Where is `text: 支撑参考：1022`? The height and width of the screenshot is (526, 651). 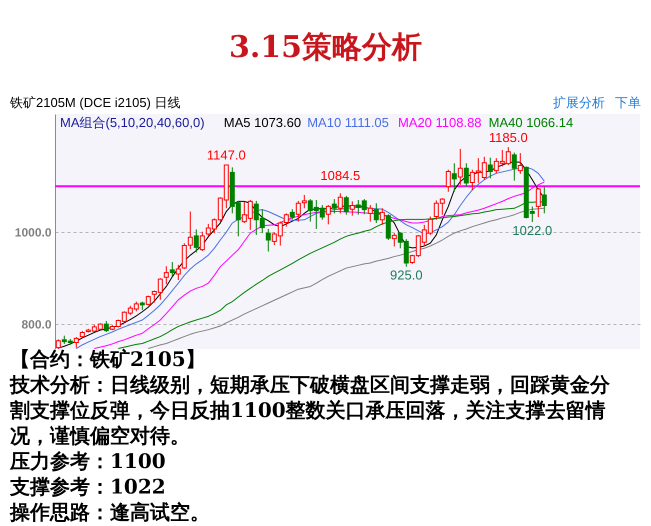 text: 支撑参考：1022 is located at coordinates (87, 486).